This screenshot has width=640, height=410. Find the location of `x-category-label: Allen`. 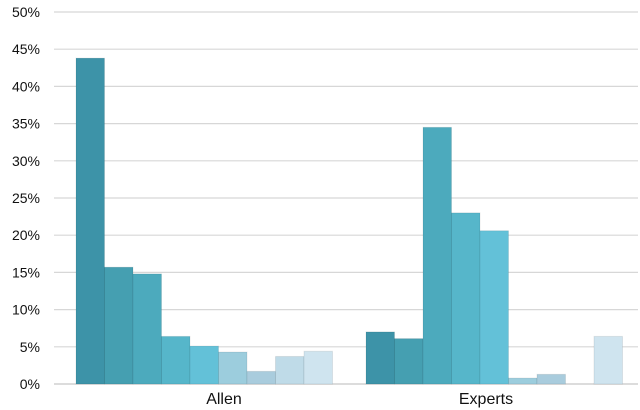

x-category-label: Allen is located at coordinates (224, 399).